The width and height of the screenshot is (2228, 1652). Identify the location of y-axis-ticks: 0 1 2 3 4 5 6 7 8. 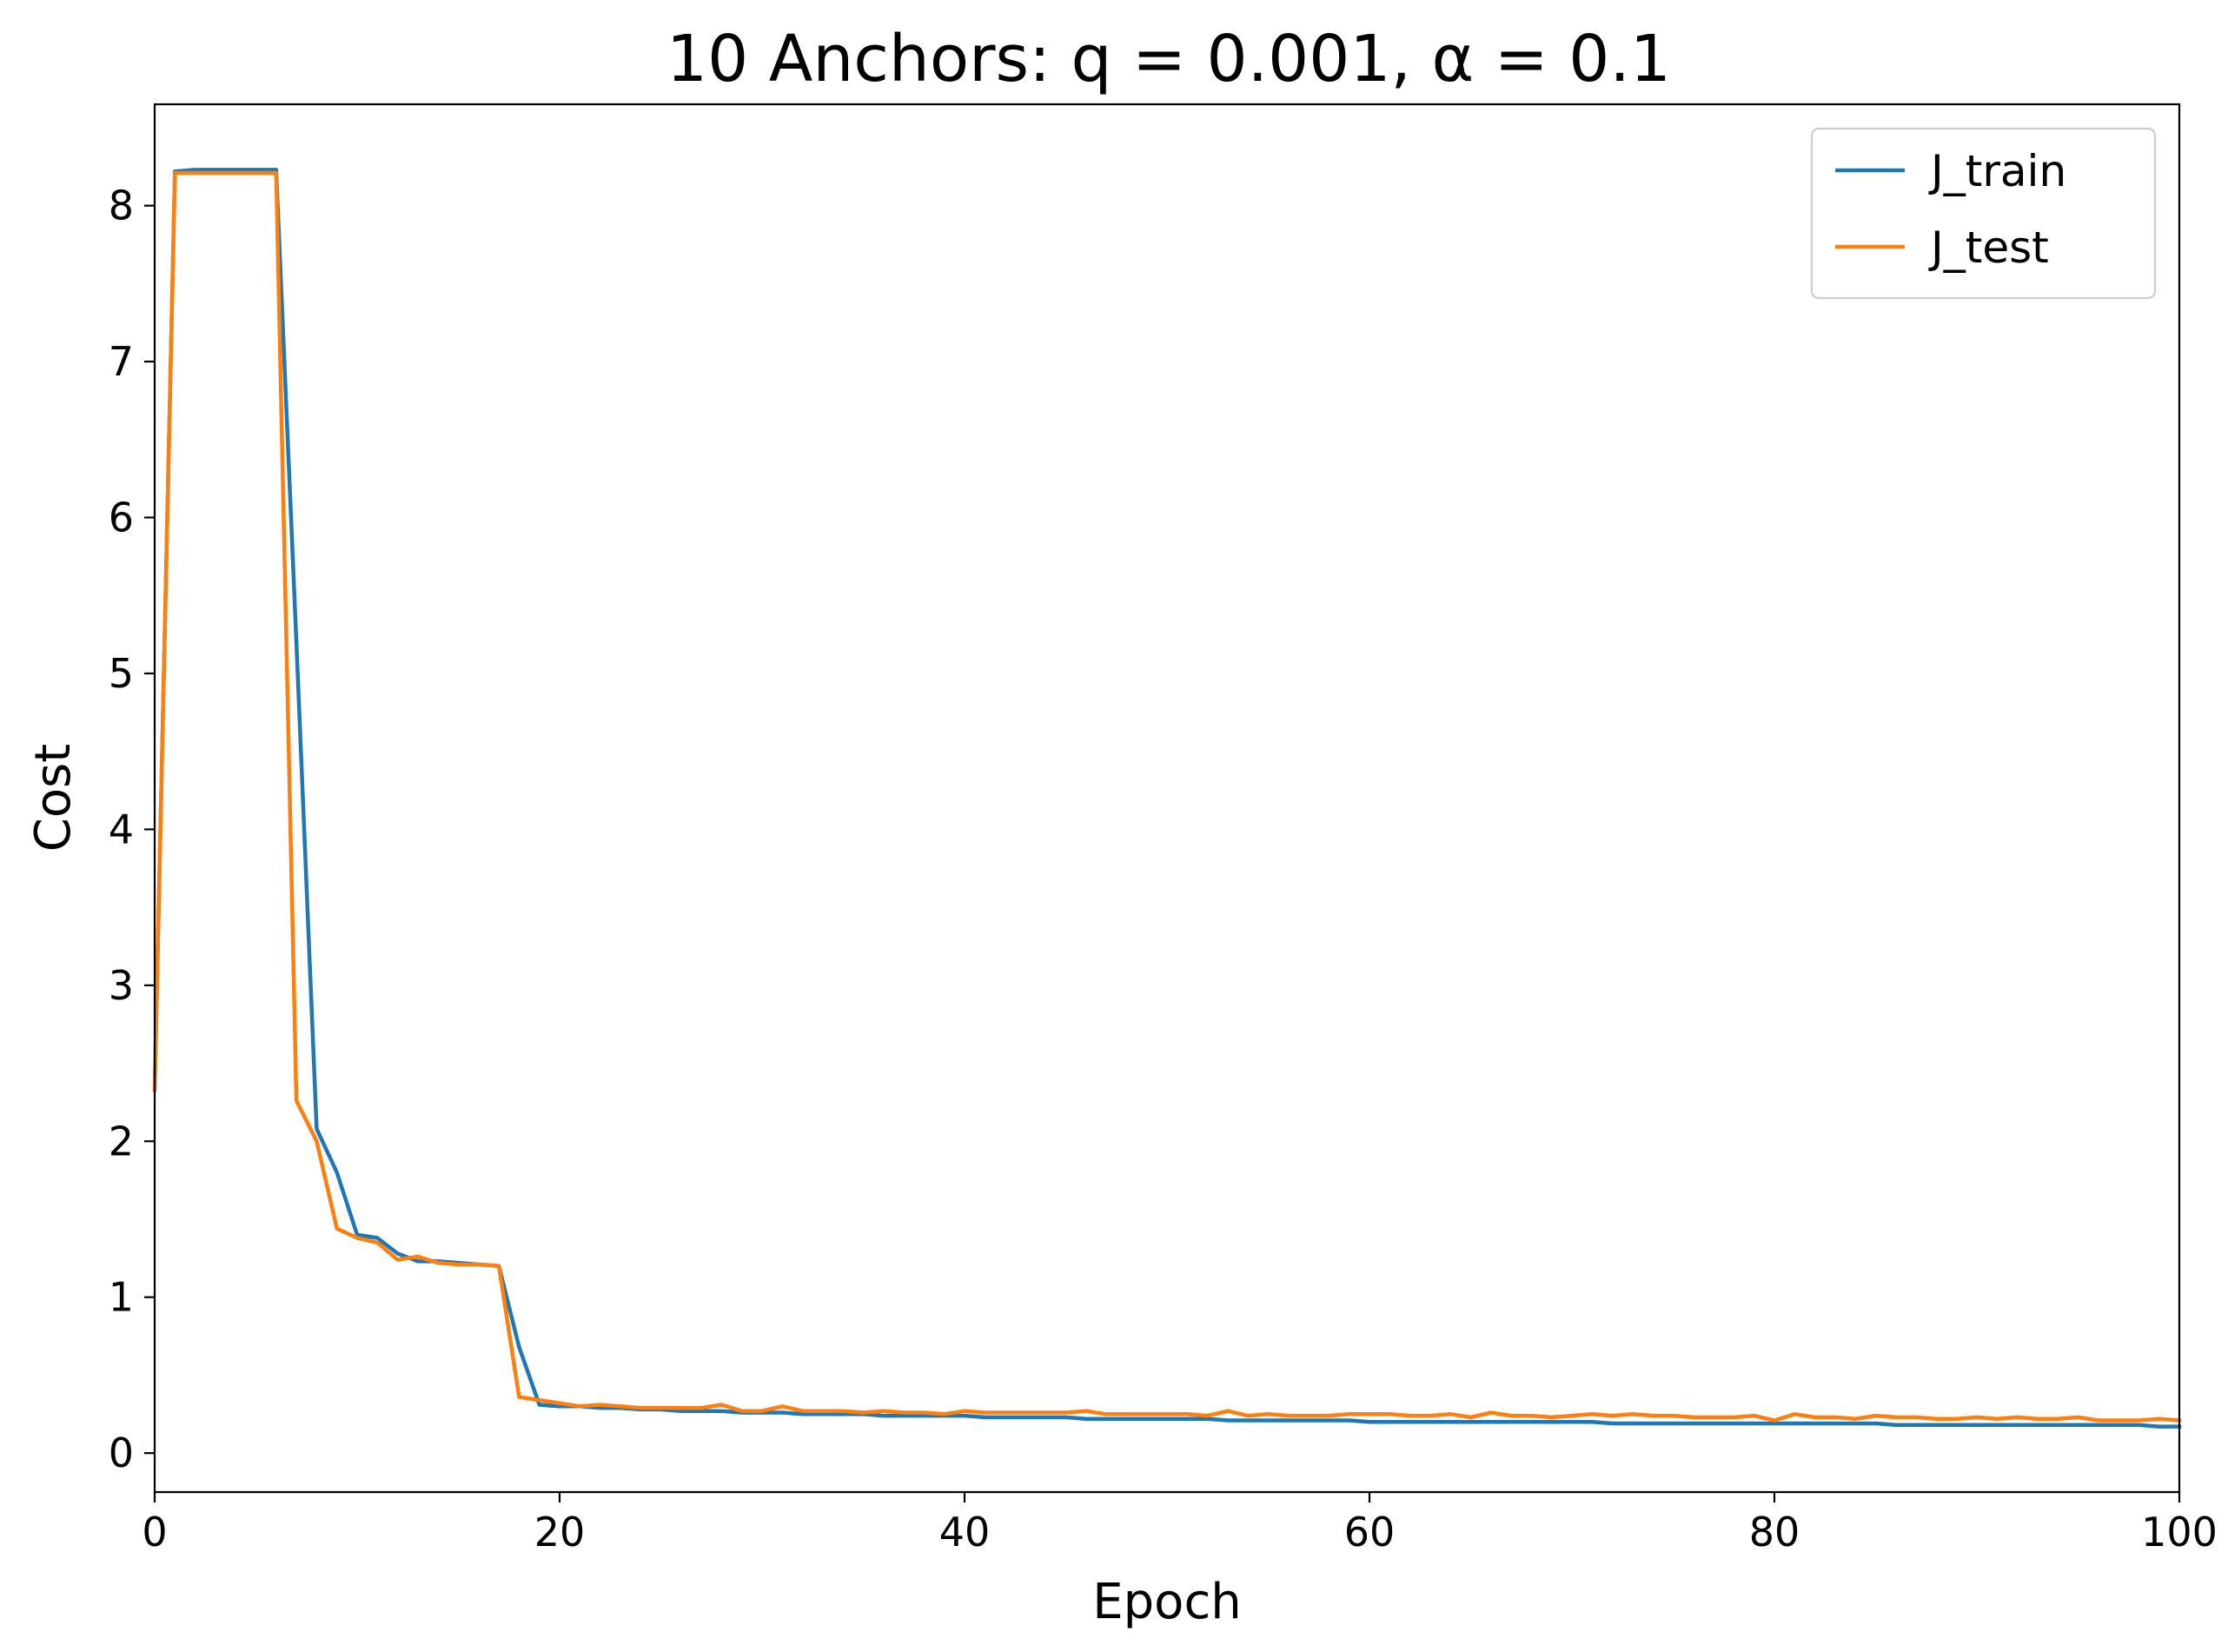
(132, 829).